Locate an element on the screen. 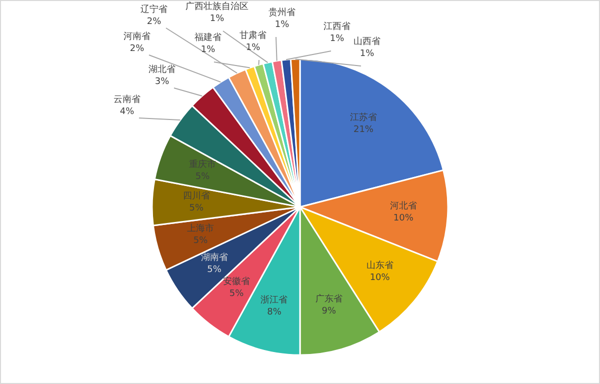 This screenshot has height=384, width=600. slice-label: 江西省 is located at coordinates (337, 26).